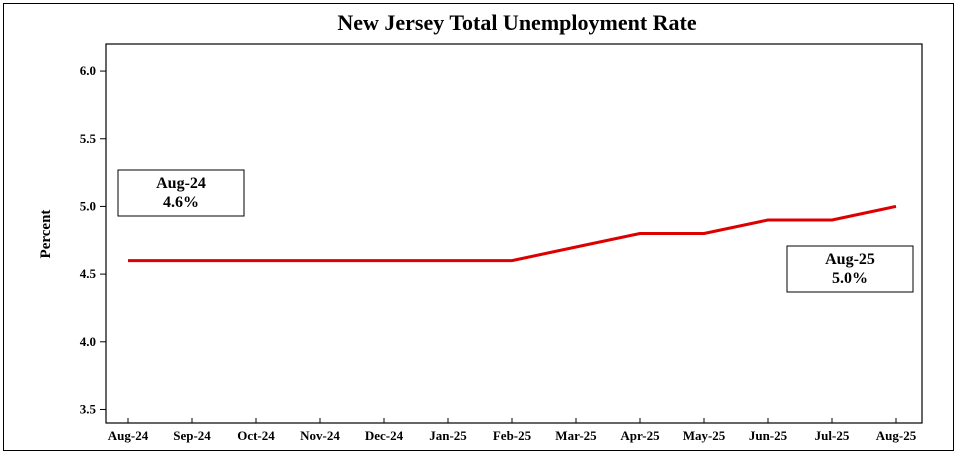  I want to click on chart-title: New Jersey Total Unemployment Rate, so click(517, 22).